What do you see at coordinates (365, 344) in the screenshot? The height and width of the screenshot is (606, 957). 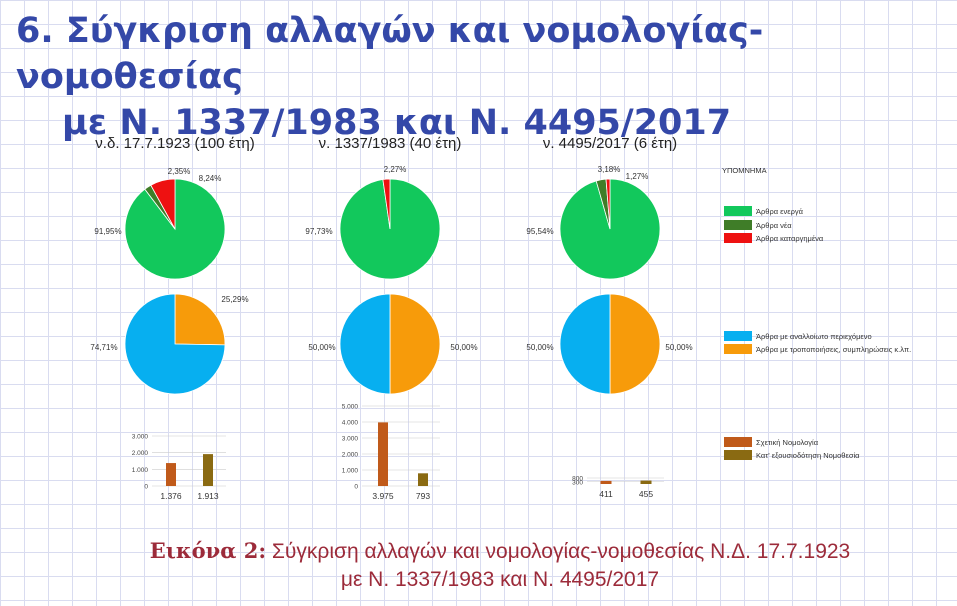 I see `pie-5-slice-unchanged` at bounding box center [365, 344].